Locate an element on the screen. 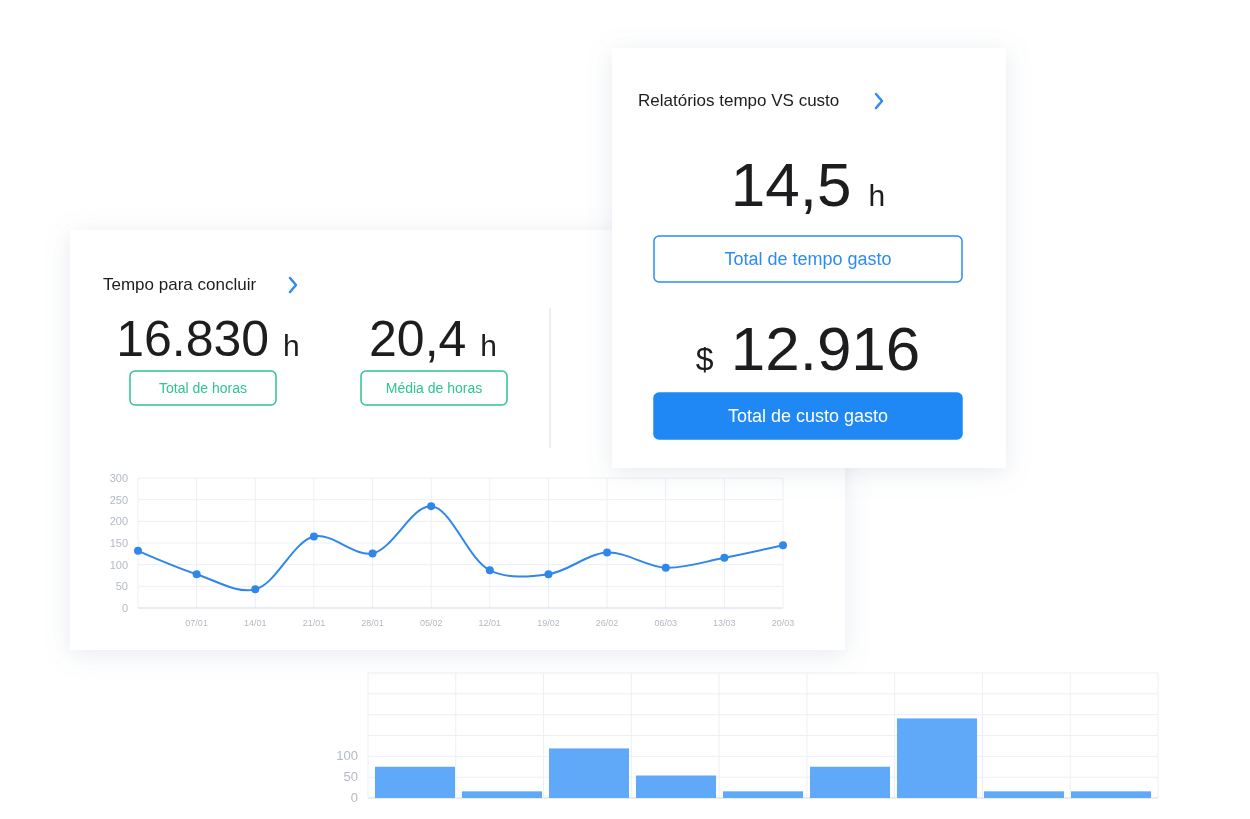 The image size is (1250, 819). text: Total de custo gasto is located at coordinates (808, 416).